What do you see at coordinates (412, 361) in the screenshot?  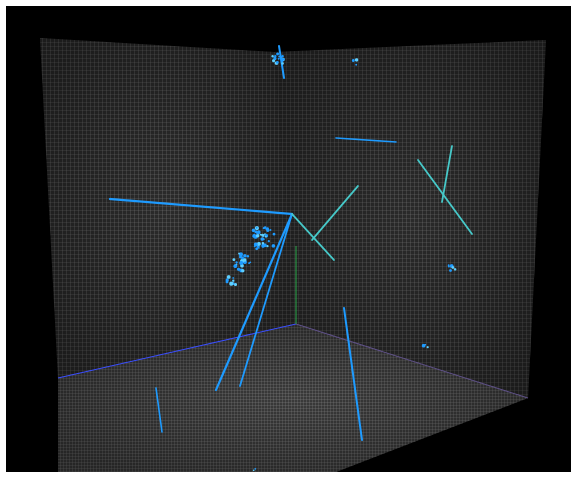 I see `axis-z-line` at bounding box center [412, 361].